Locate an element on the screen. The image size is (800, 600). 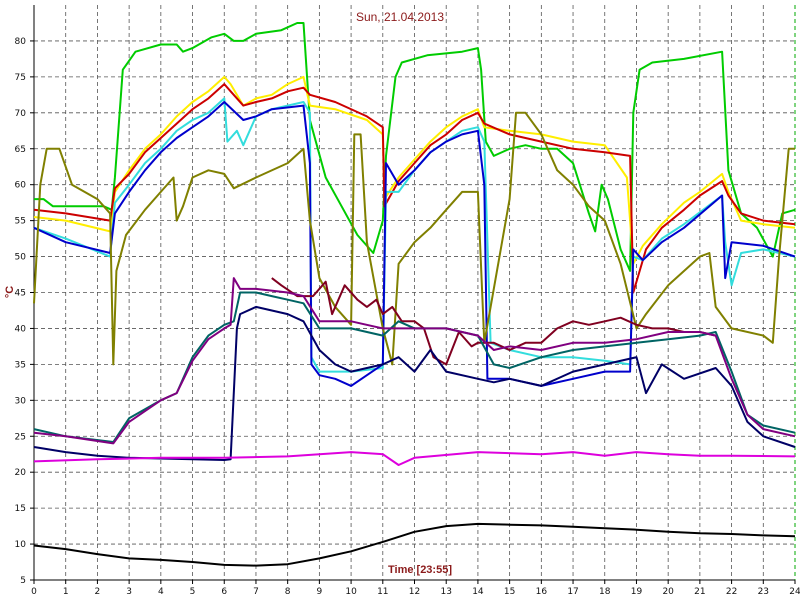
x-tick-label: 6 is located at coordinates (224, 592).